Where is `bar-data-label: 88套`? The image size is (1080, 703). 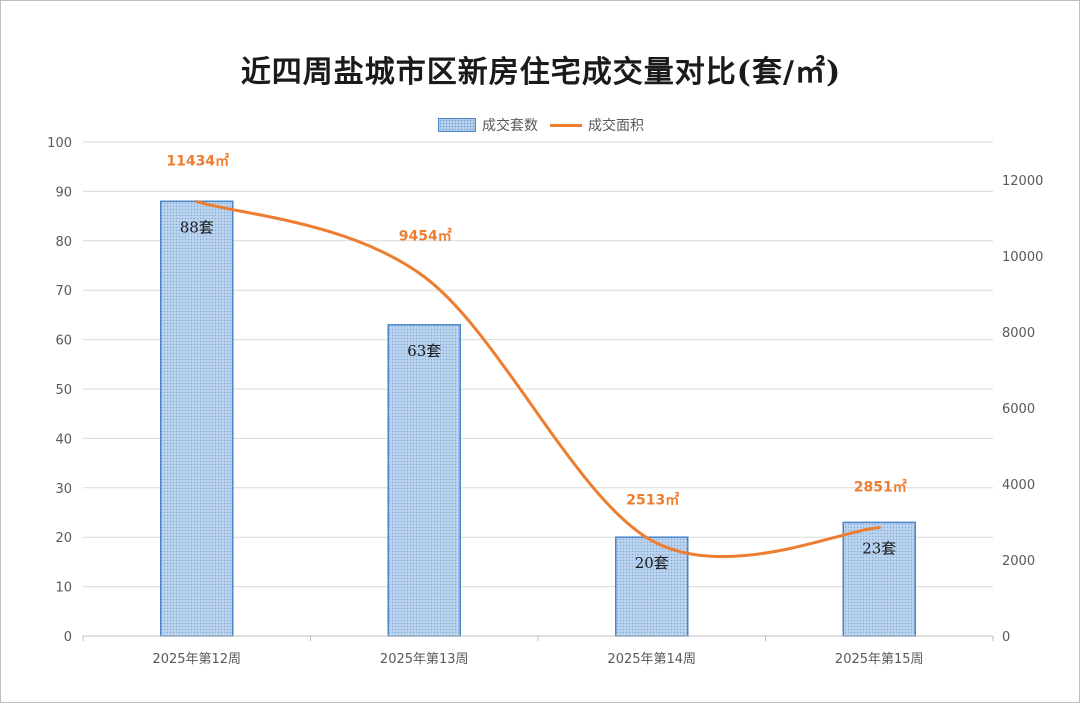
bar-data-label: 88套 is located at coordinates (197, 227).